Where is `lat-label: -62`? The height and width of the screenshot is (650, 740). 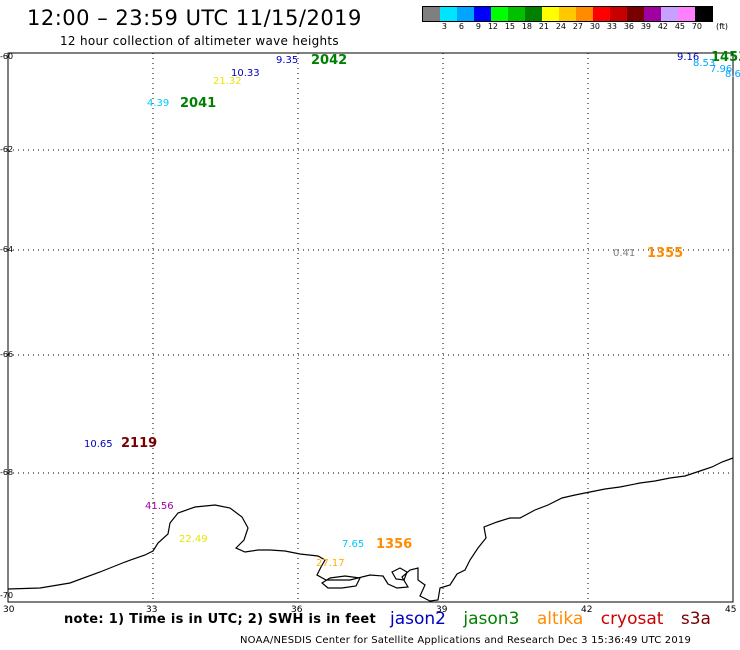 lat-label: -62 is located at coordinates (7, 149).